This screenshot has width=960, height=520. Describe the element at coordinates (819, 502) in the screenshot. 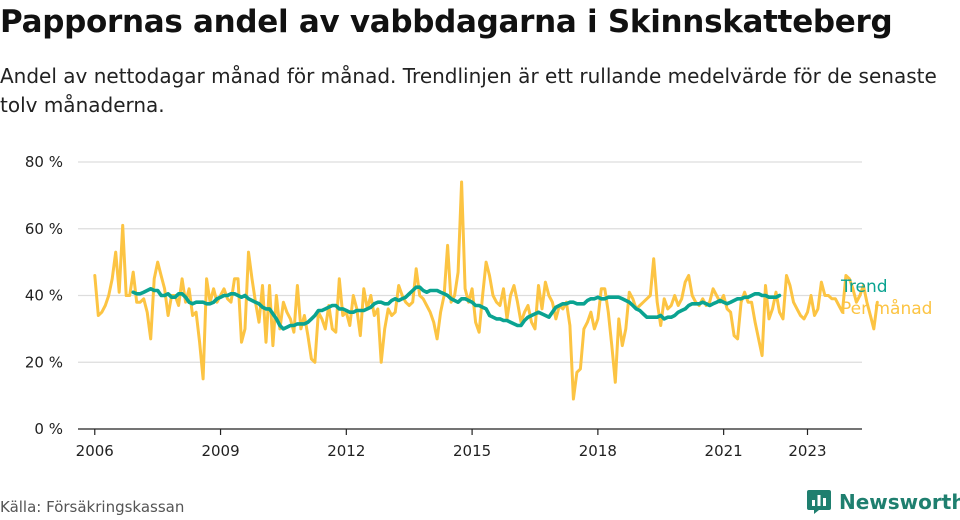

I see `newsworthy-logo-icon` at that location.